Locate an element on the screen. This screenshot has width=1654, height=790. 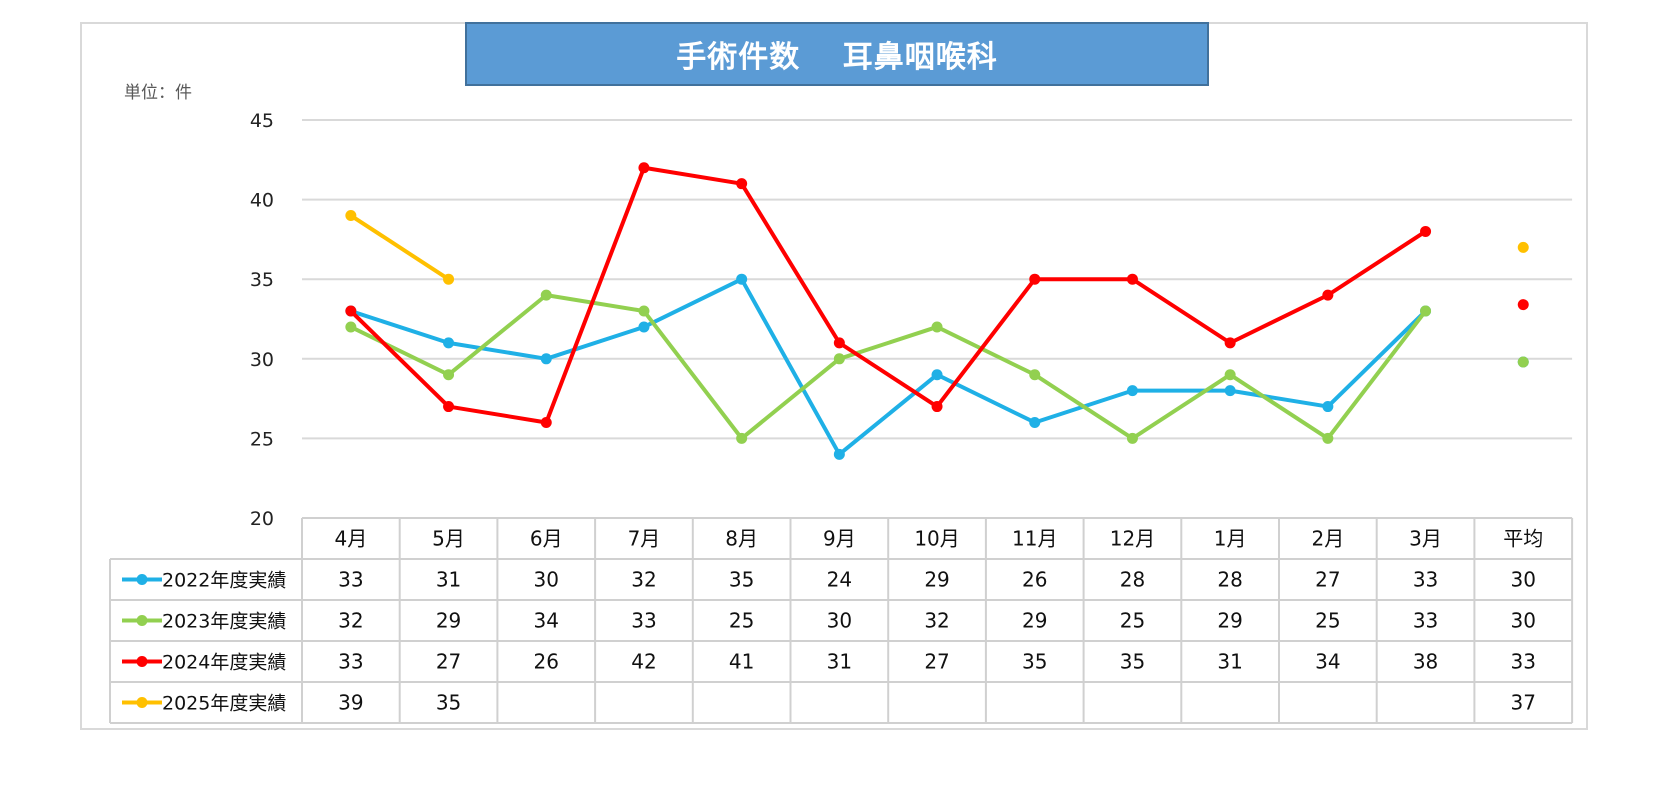
legend-marker is located at coordinates (142, 661).